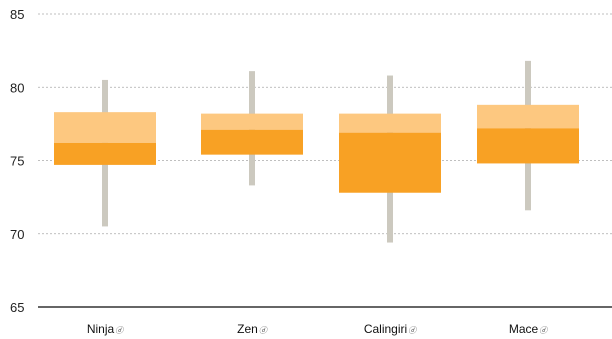 This screenshot has width=612, height=339. I want to click on variety-marker-mace: ⓓ, so click(544, 330).